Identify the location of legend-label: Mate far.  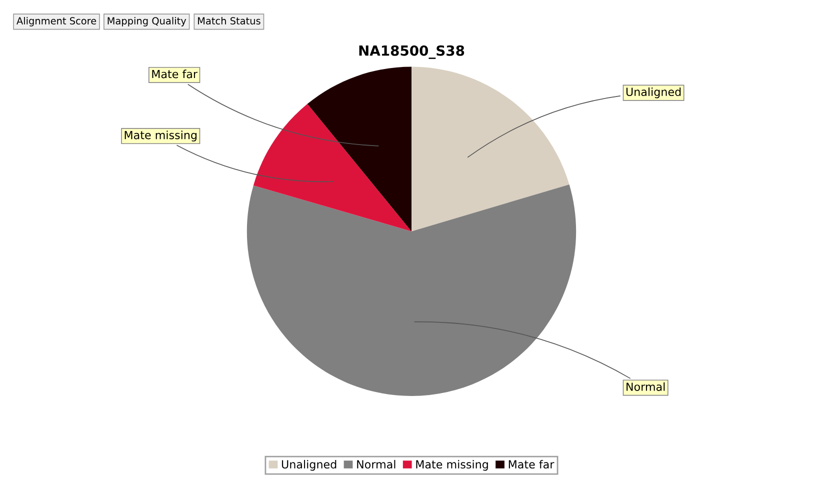
(531, 464).